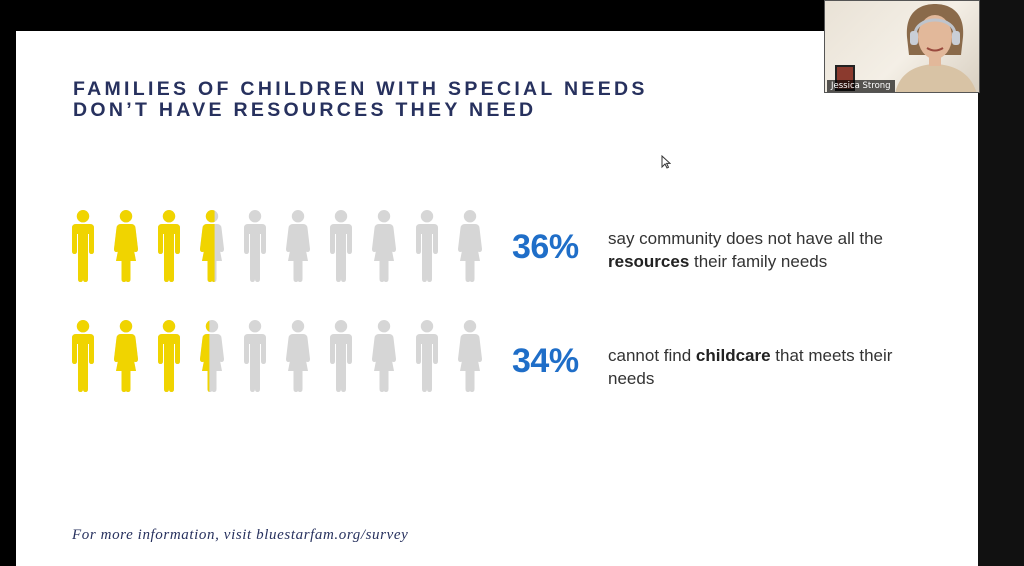  I want to click on slide-title-line-2: DON’T HAVE RESOURCES THEY NEED, so click(305, 110).